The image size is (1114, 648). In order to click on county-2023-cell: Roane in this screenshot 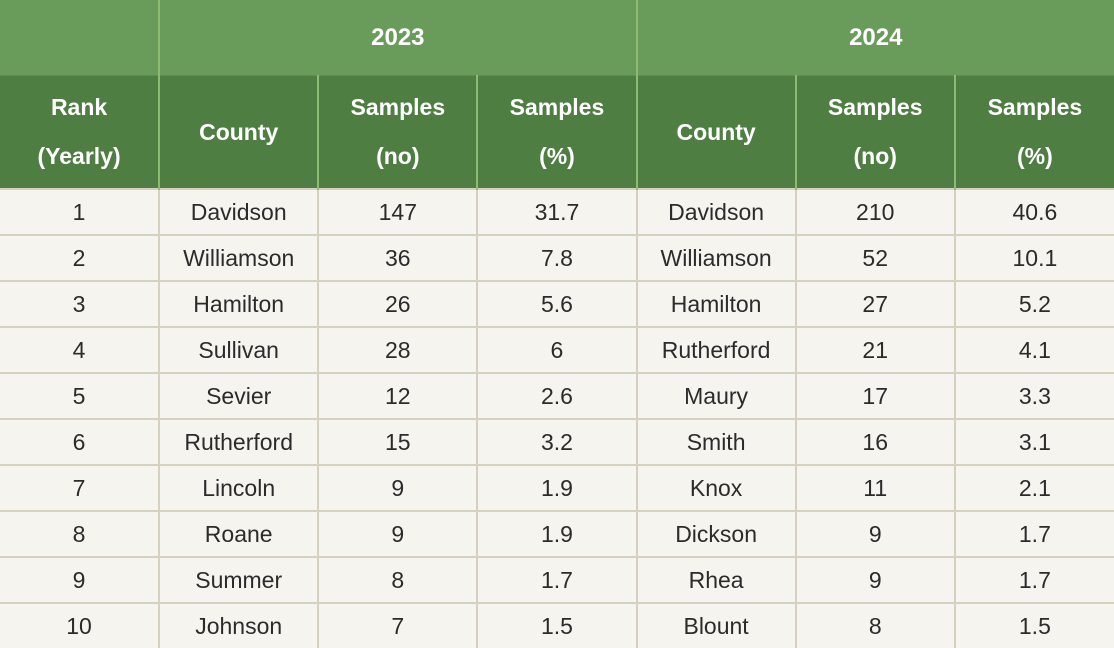, I will do `click(238, 533)`.